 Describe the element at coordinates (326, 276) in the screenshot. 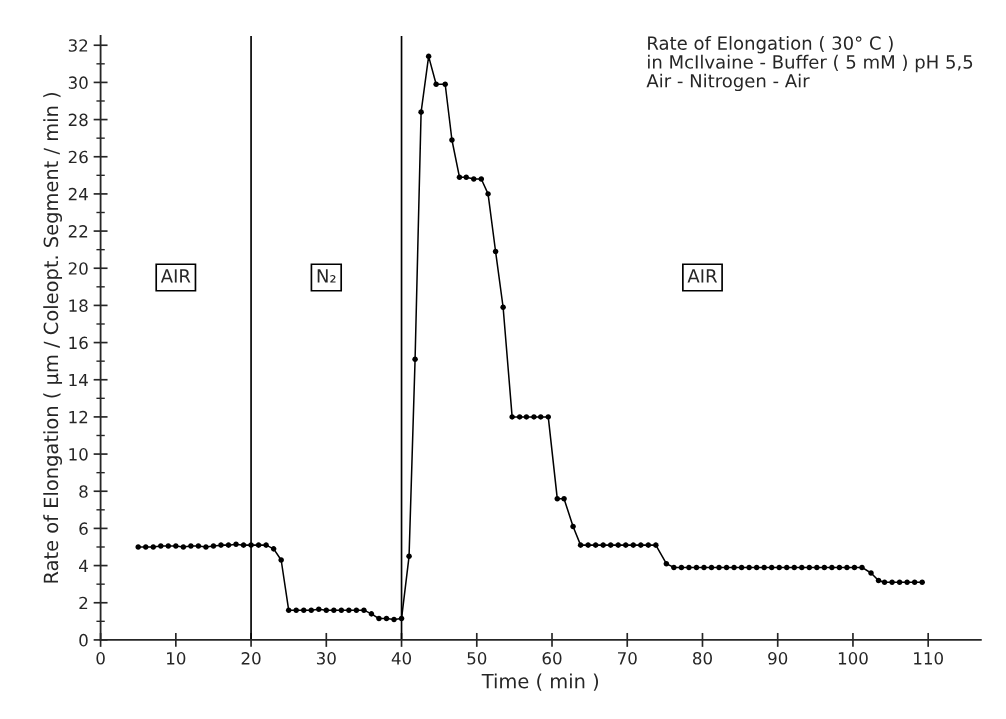

I see `annotation: N₂` at that location.